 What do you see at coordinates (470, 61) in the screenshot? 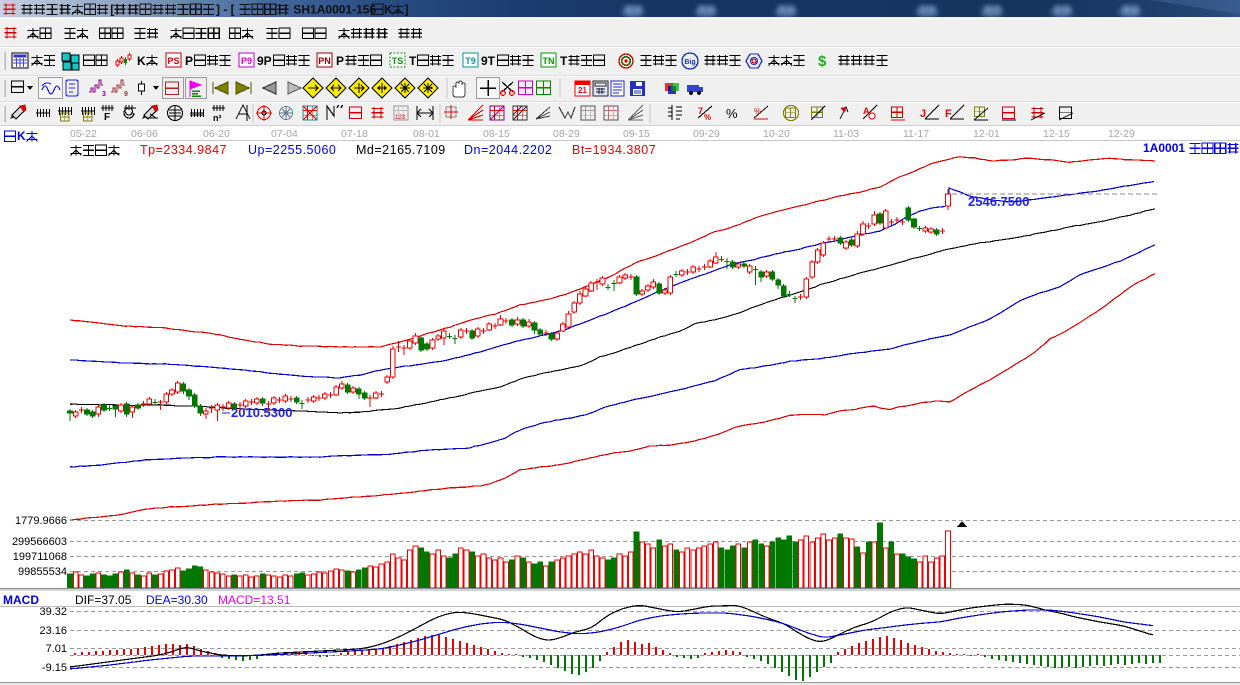
I see `svg-text: T9` at bounding box center [470, 61].